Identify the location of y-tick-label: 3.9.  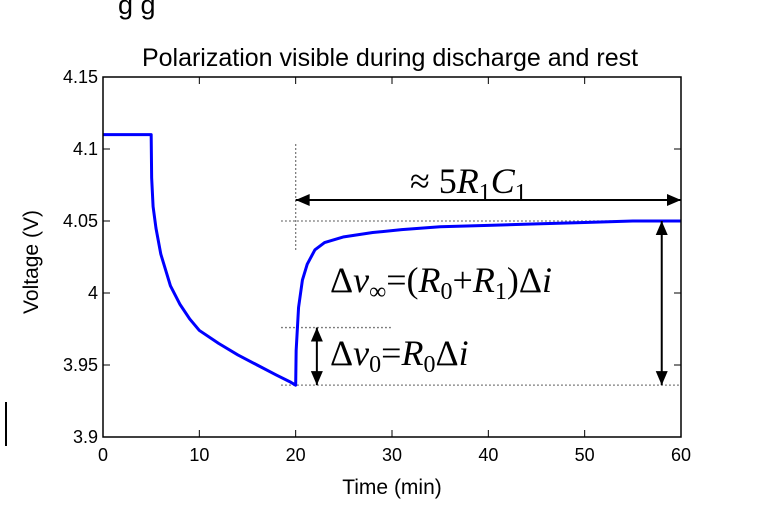
(85, 437).